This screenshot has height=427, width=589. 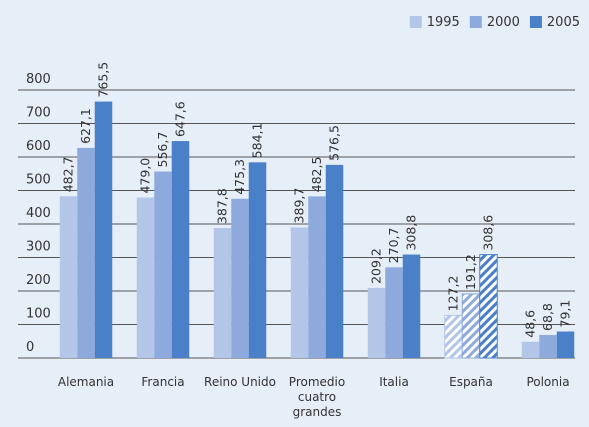 I want to click on data-label: 765,5, so click(x=103, y=80).